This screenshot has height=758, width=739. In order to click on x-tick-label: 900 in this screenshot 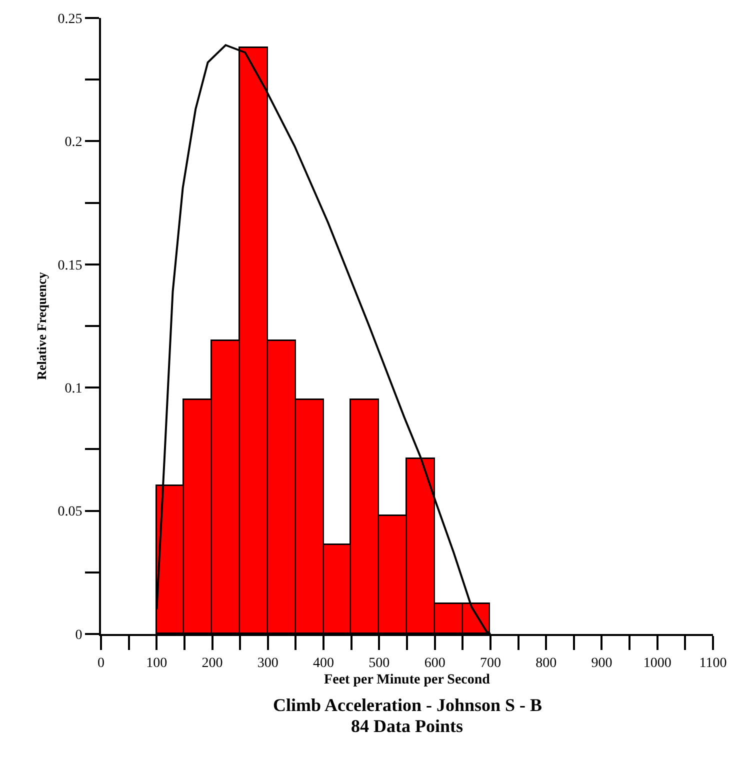, I will do `click(601, 663)`.